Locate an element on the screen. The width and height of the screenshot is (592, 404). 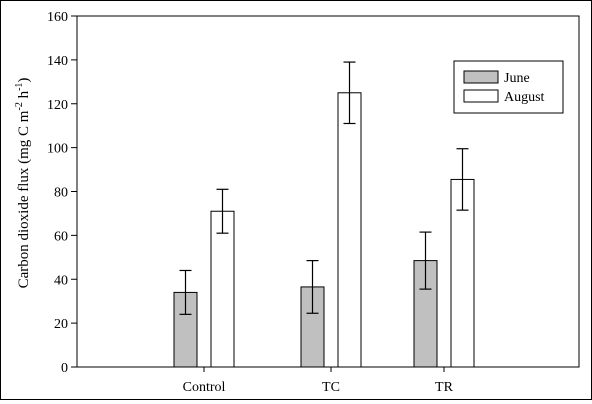
legend-swatch-june is located at coordinates (481, 77).